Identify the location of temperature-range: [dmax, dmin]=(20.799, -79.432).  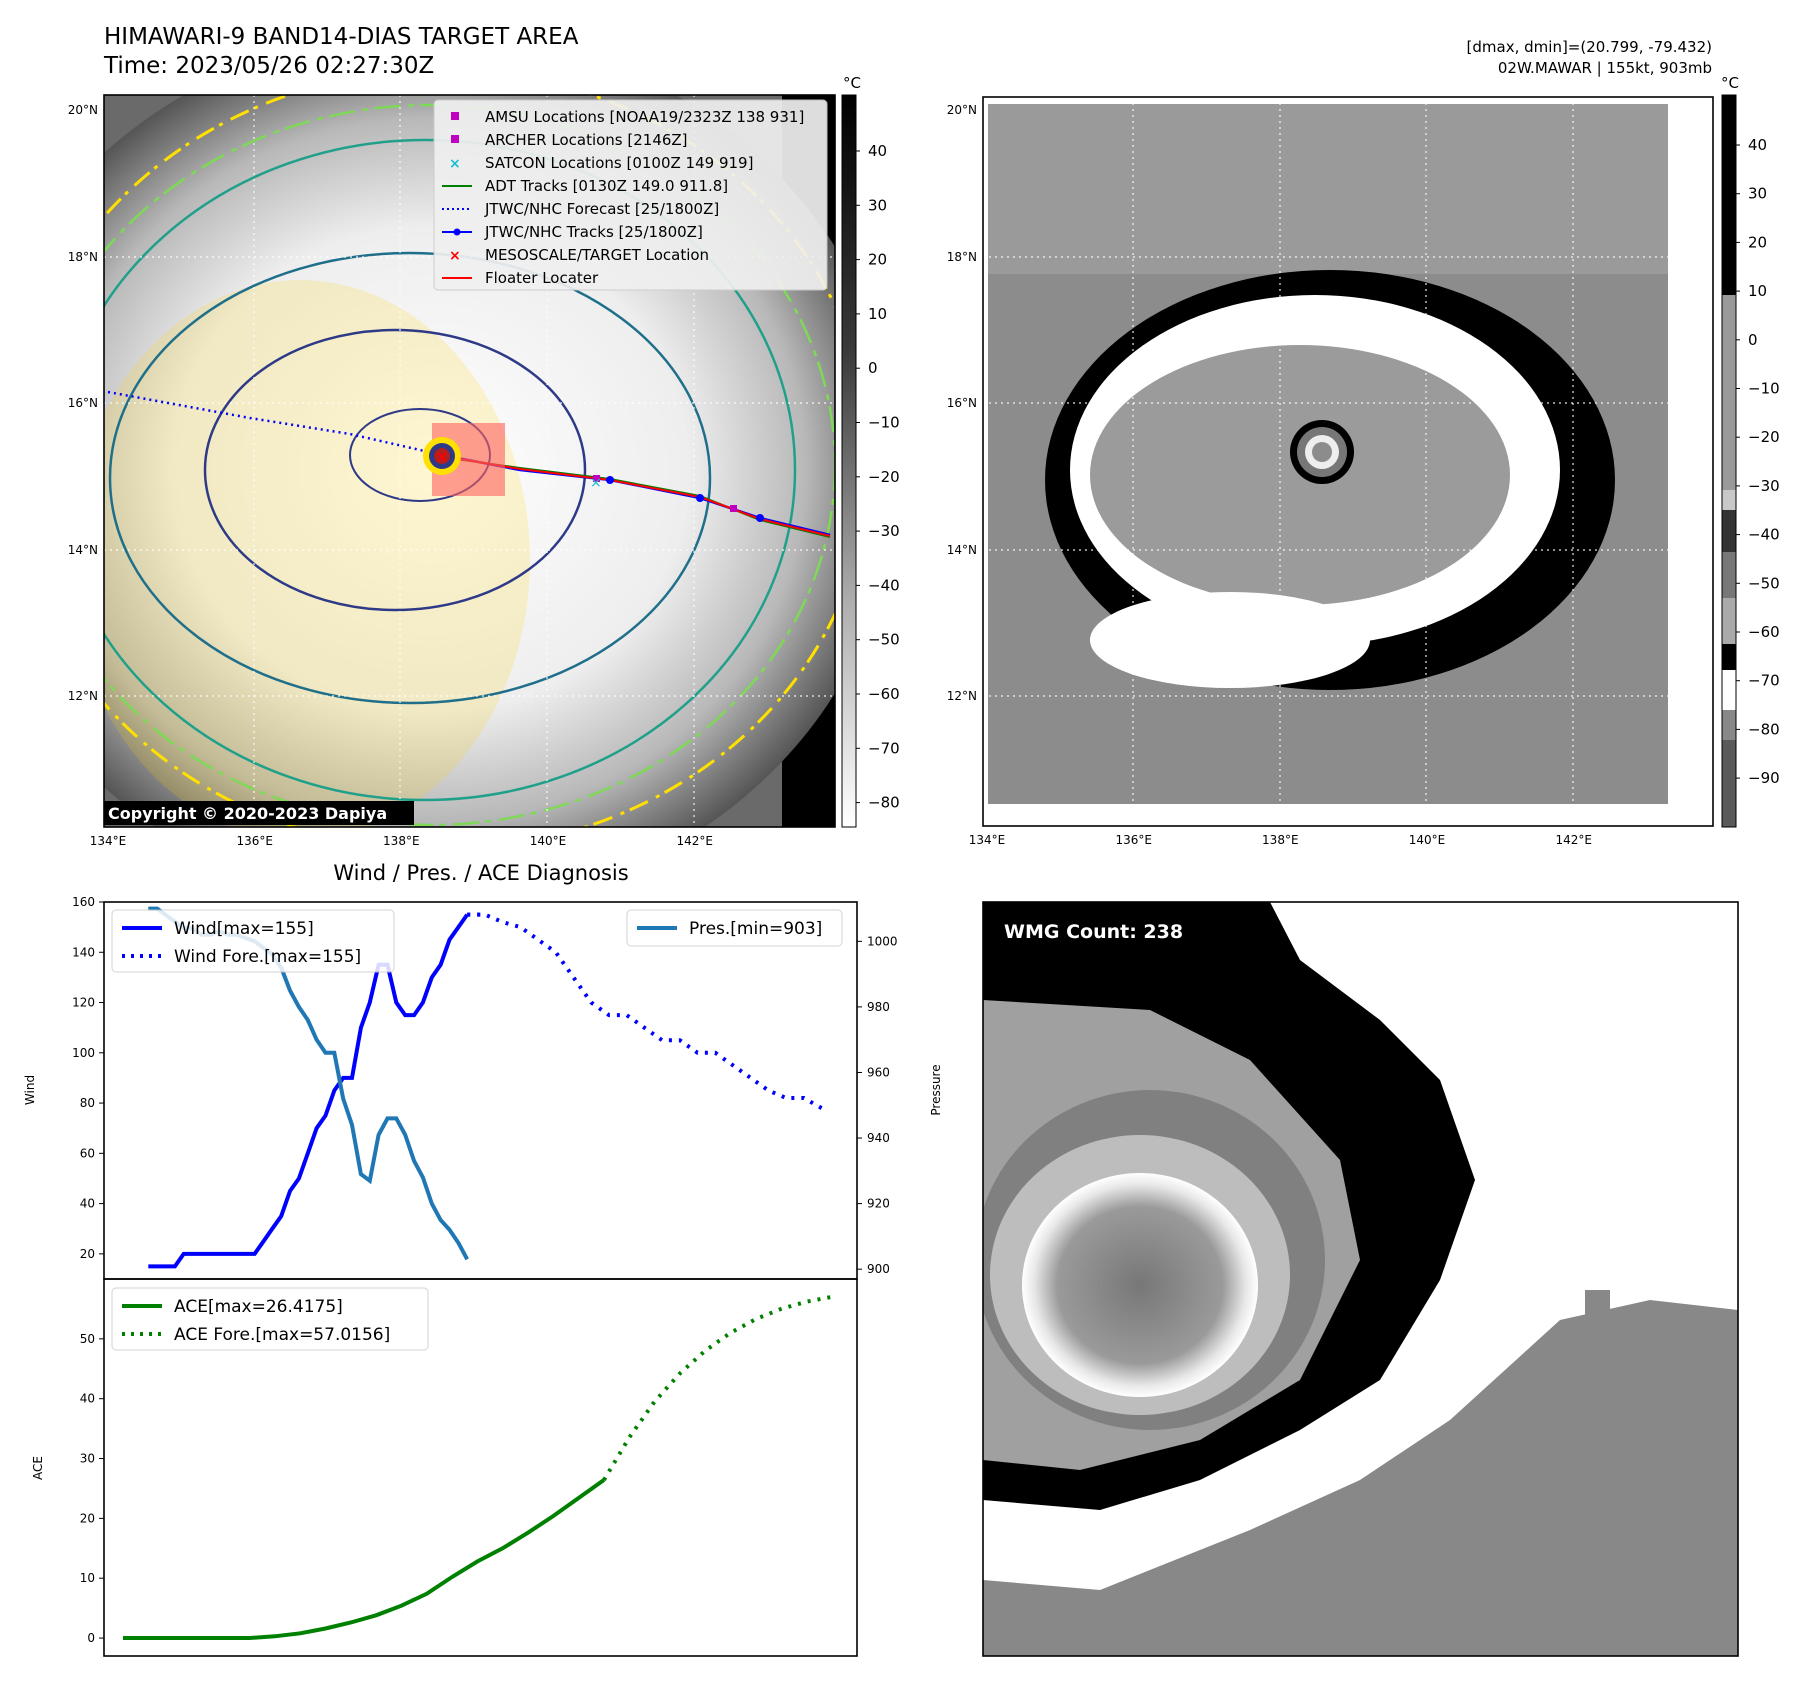
(1589, 47).